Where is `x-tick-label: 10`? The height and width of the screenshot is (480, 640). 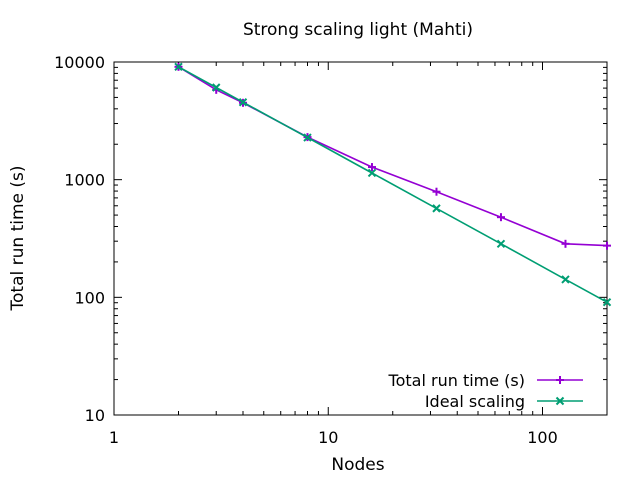
x-tick-label: 10 is located at coordinates (328, 437).